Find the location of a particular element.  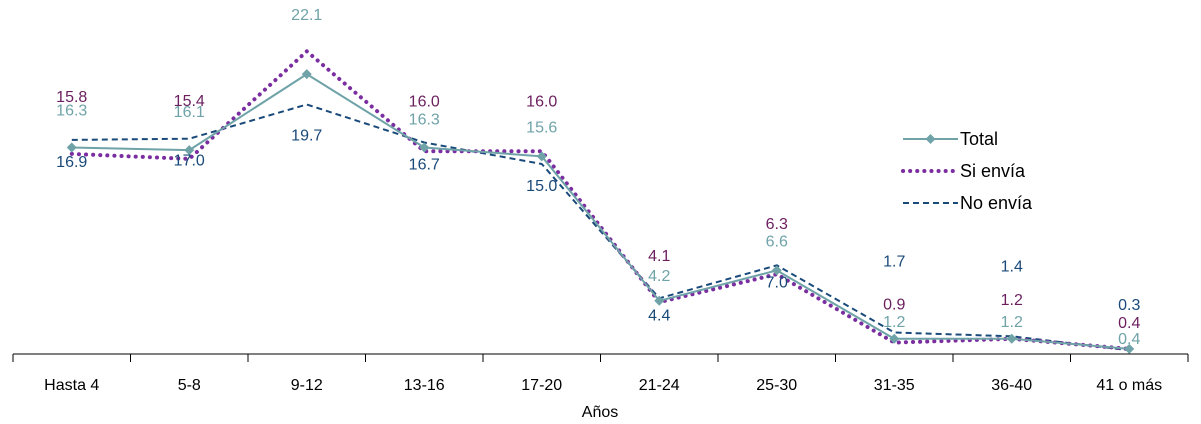

data-label-no-env-a: 1.4 is located at coordinates (1012, 266).